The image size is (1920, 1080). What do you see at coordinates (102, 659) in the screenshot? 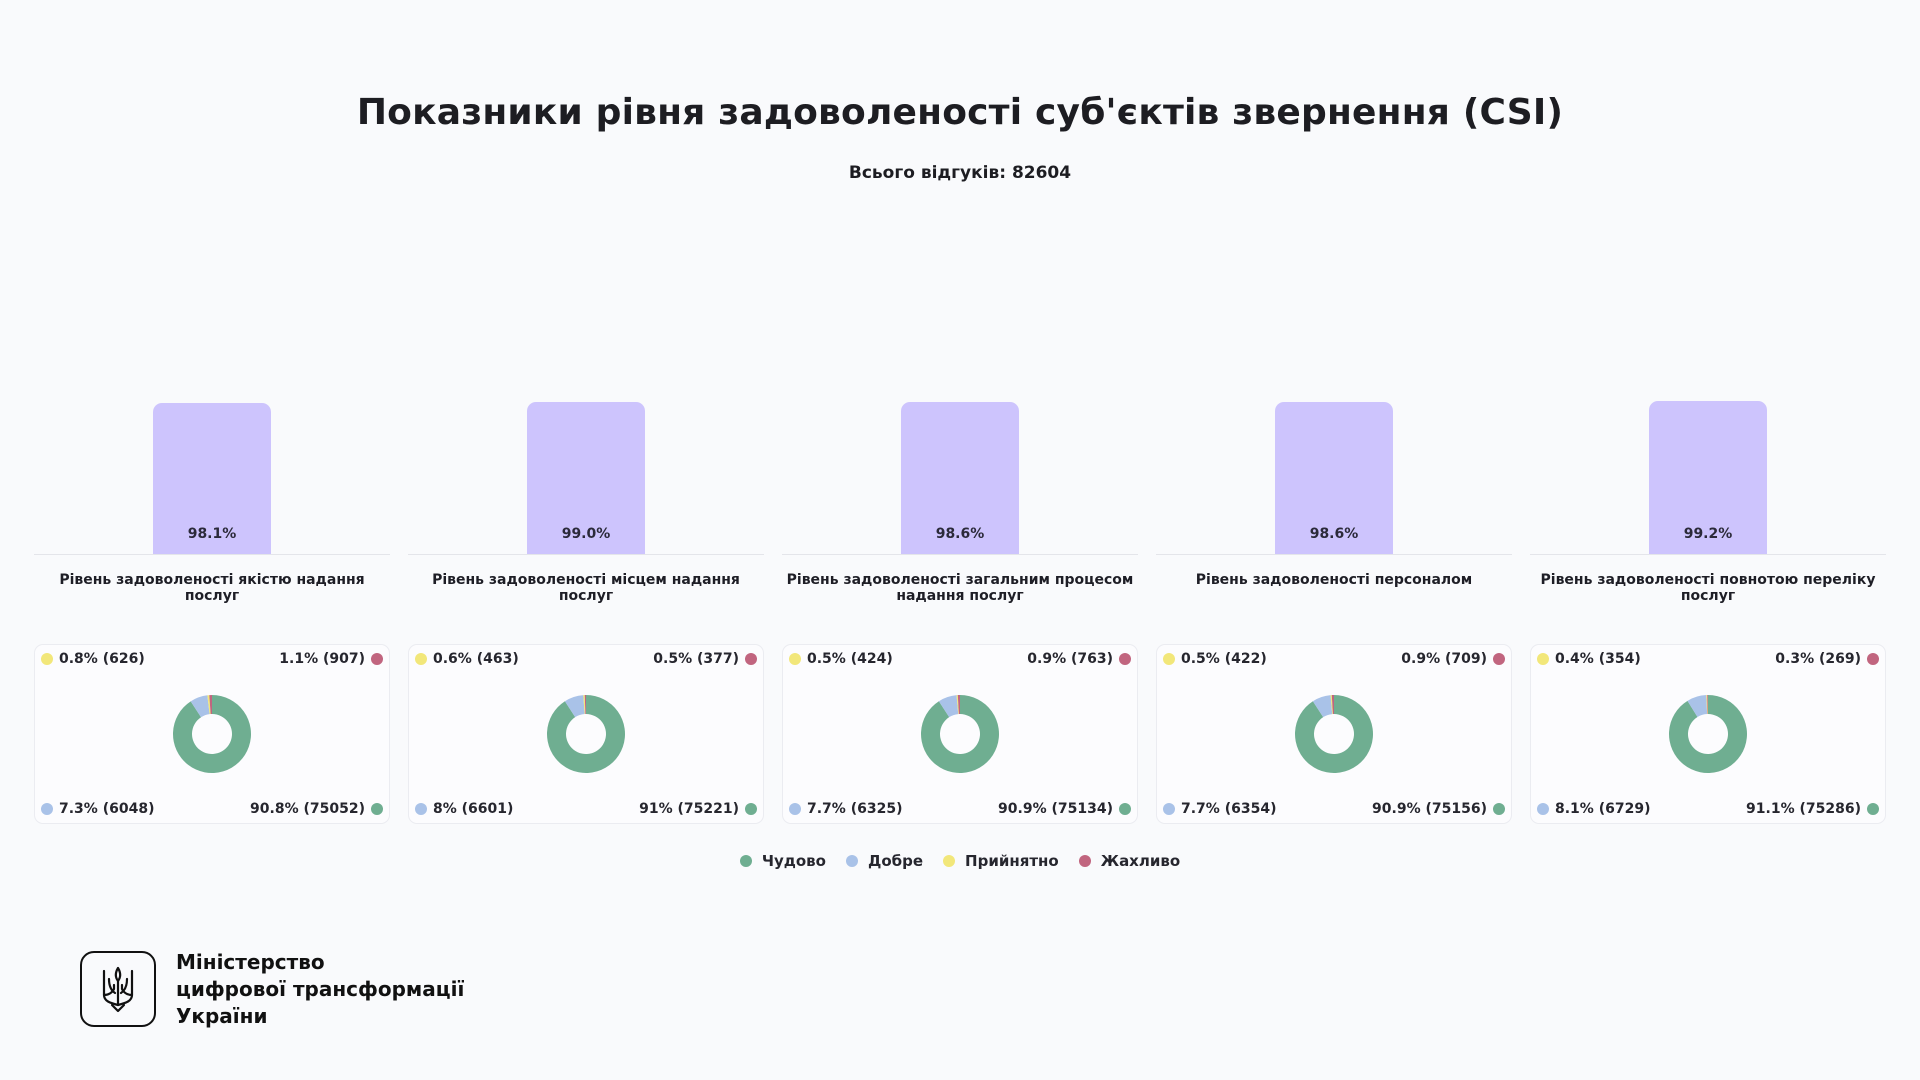
I see `breakdown-acceptable-label: 0.8% (626)` at bounding box center [102, 659].